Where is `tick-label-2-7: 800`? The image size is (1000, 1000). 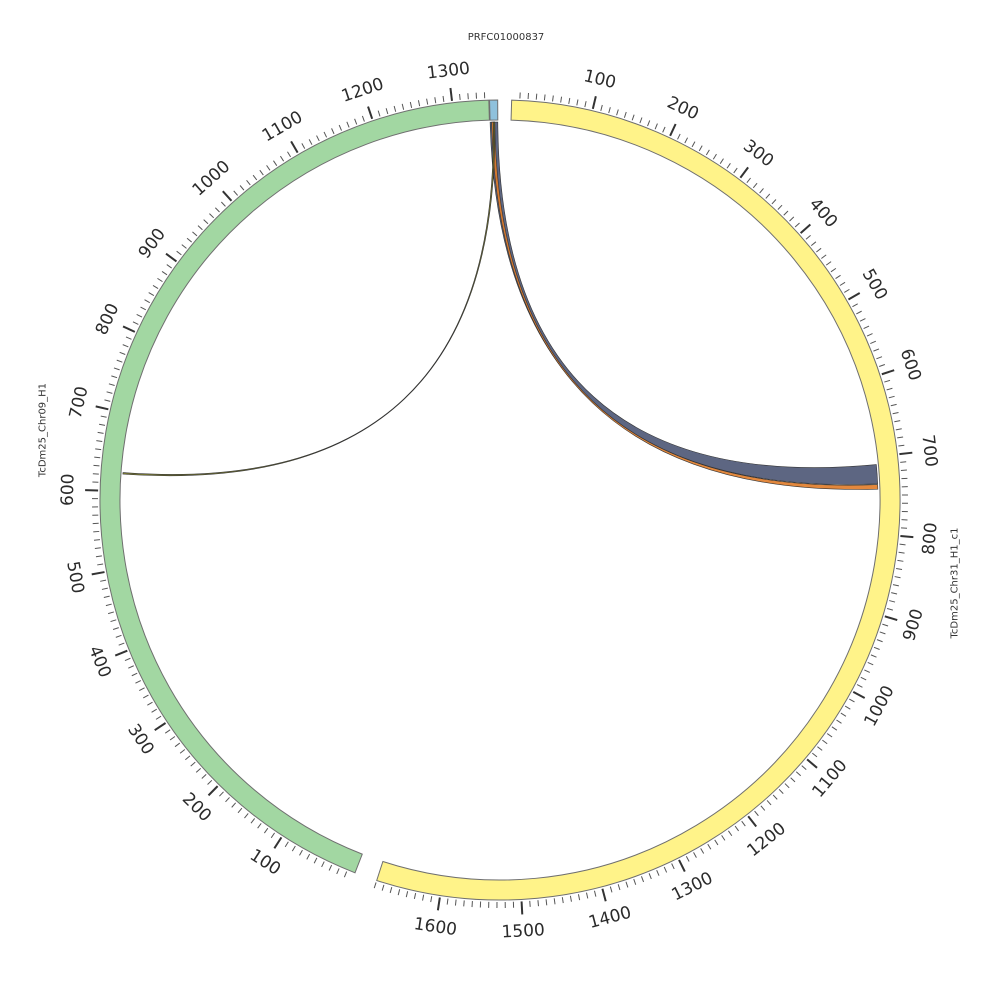 tick-label-2-7: 800 is located at coordinates (108, 319).